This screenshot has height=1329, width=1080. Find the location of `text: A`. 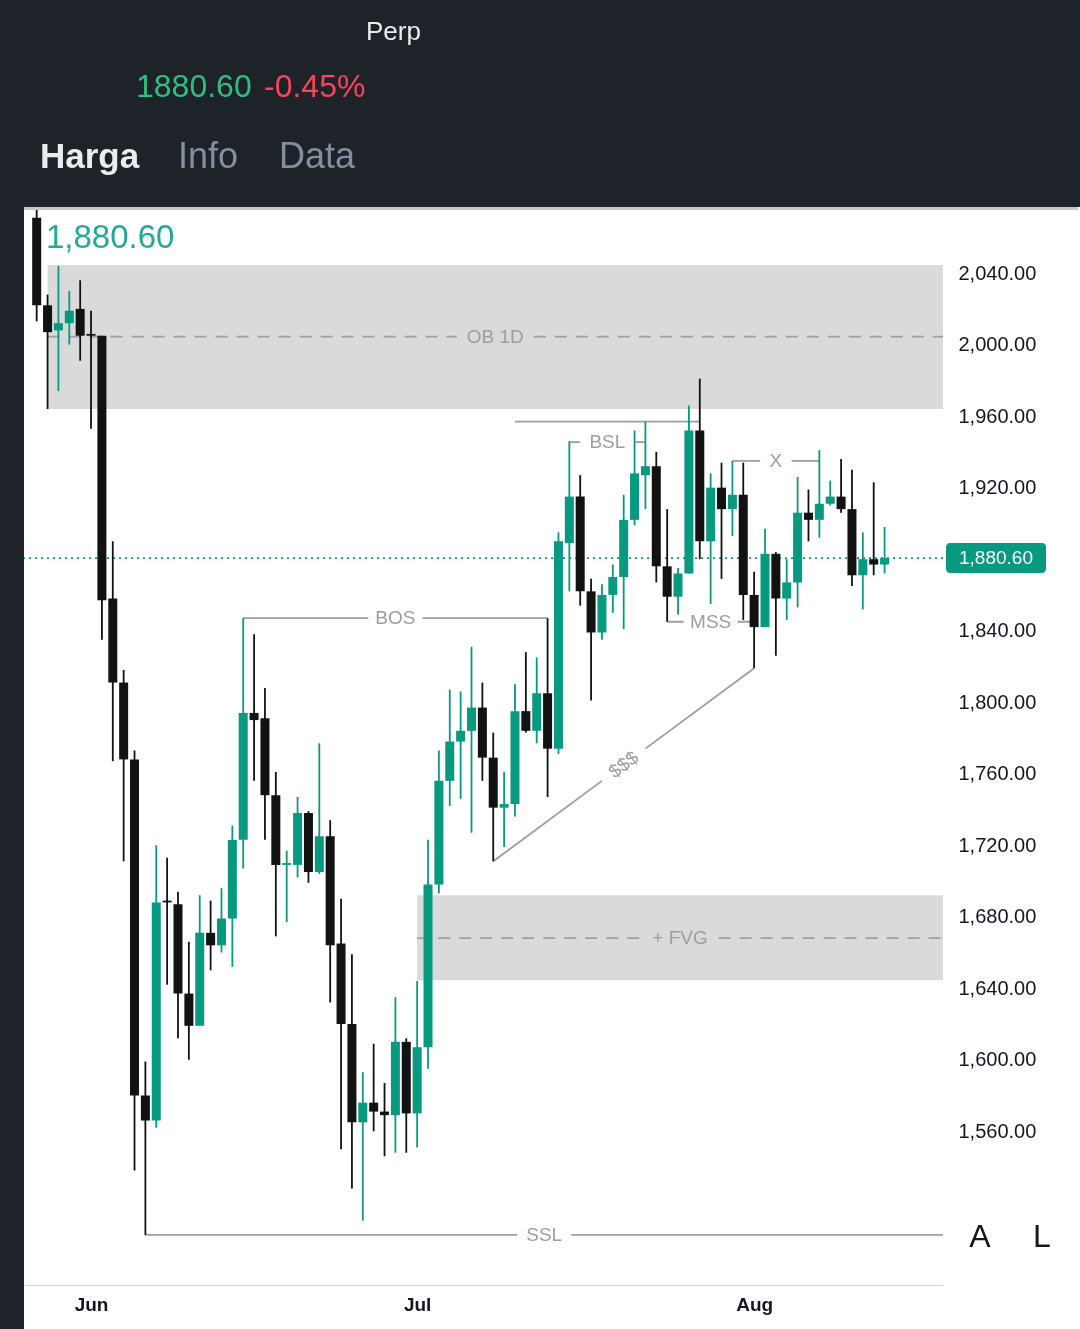

text: A is located at coordinates (980, 1236).